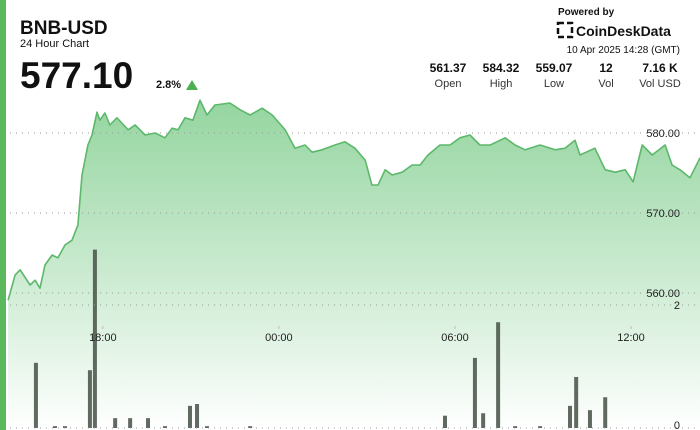 This screenshot has width=700, height=430. What do you see at coordinates (455, 338) in the screenshot?
I see `x-tick-label: 06:00` at bounding box center [455, 338].